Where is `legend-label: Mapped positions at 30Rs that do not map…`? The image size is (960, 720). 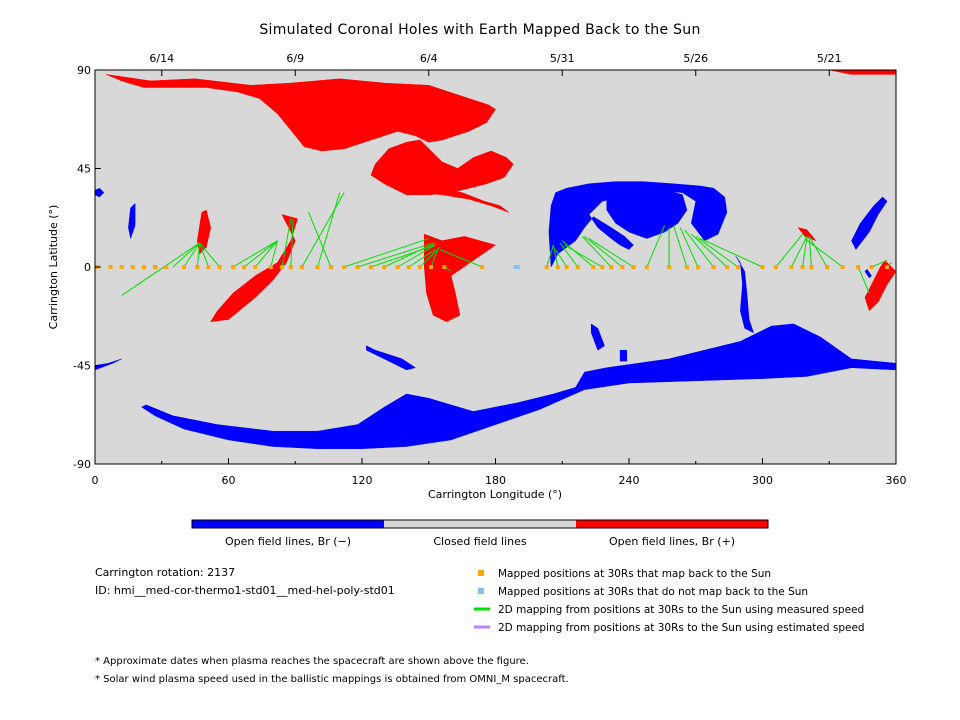 legend-label: Mapped positions at 30Rs that do not map… is located at coordinates (653, 592).